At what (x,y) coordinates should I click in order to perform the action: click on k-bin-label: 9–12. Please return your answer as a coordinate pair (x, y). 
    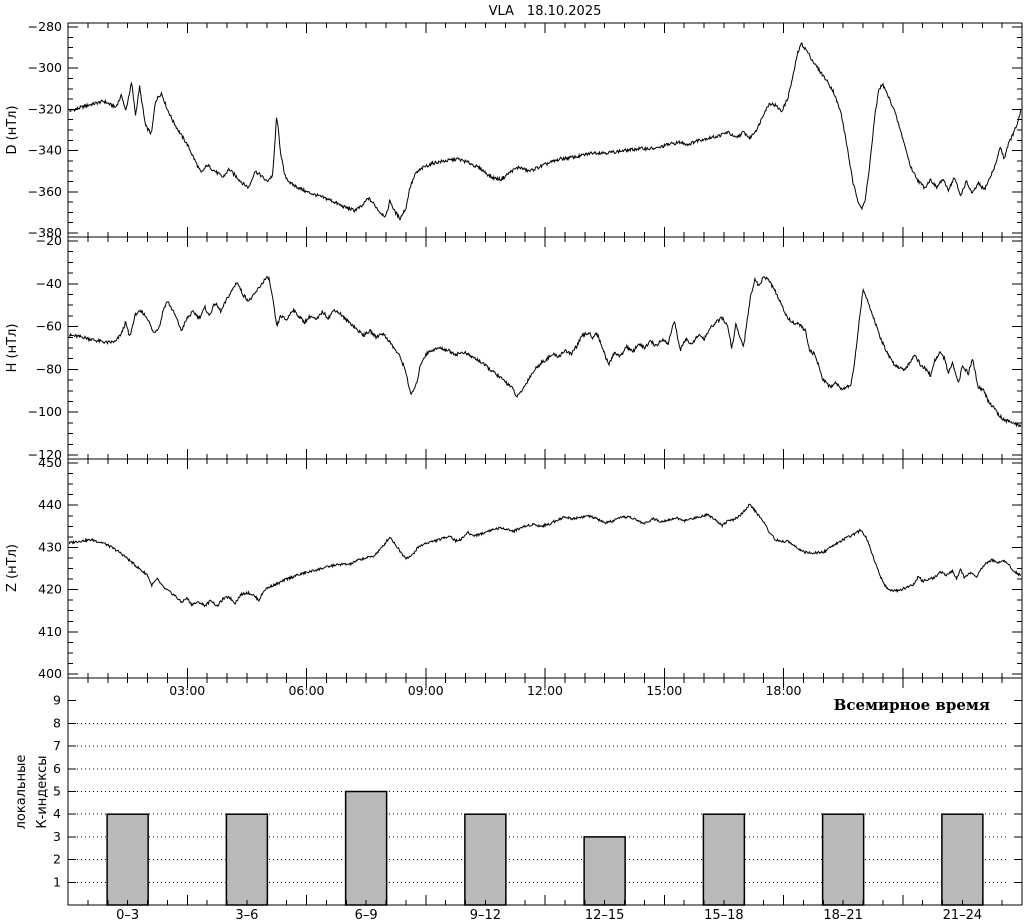
    Looking at the image, I should click on (485, 914).